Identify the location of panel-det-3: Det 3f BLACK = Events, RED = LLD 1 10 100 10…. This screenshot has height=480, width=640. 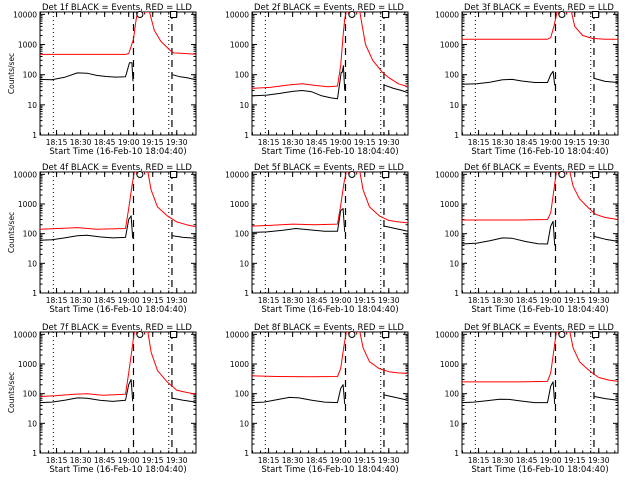
(527, 80).